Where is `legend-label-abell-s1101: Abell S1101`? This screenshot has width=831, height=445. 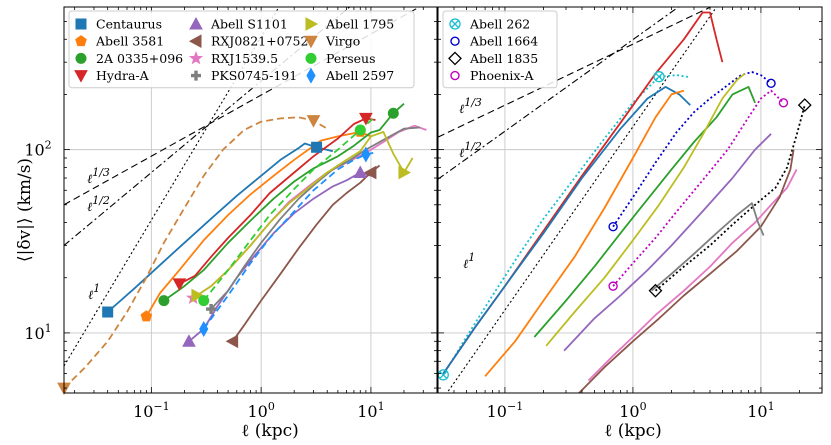
legend-label-abell-s1101: Abell S1101 is located at coordinates (249, 24).